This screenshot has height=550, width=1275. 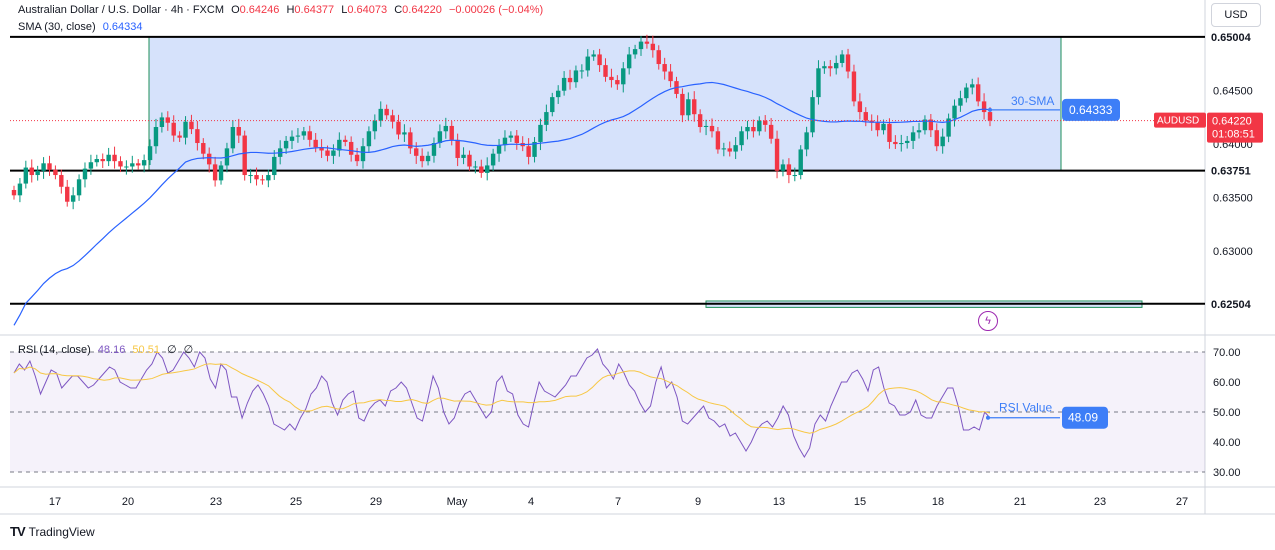 What do you see at coordinates (1227, 413) in the screenshot?
I see `rsi-tick-label: 50.00` at bounding box center [1227, 413].